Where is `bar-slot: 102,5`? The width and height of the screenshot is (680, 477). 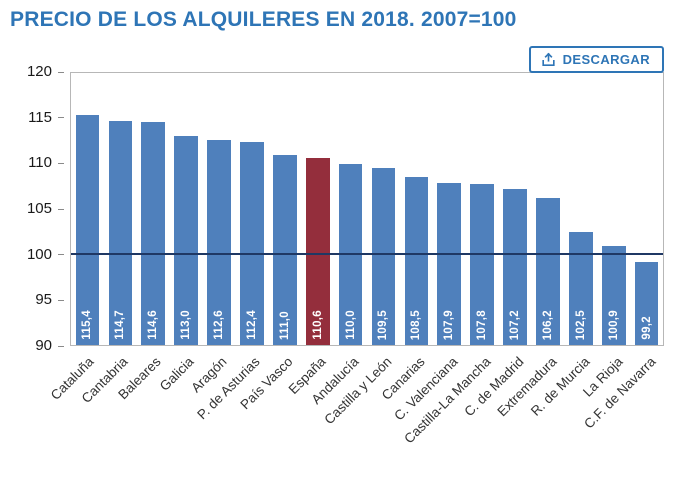 bar-slot: 102,5 is located at coordinates (580, 209).